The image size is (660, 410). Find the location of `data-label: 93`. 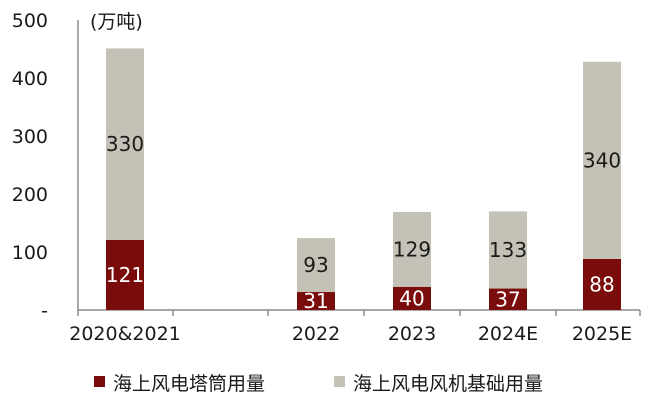

data-label: 93 is located at coordinates (315, 265).